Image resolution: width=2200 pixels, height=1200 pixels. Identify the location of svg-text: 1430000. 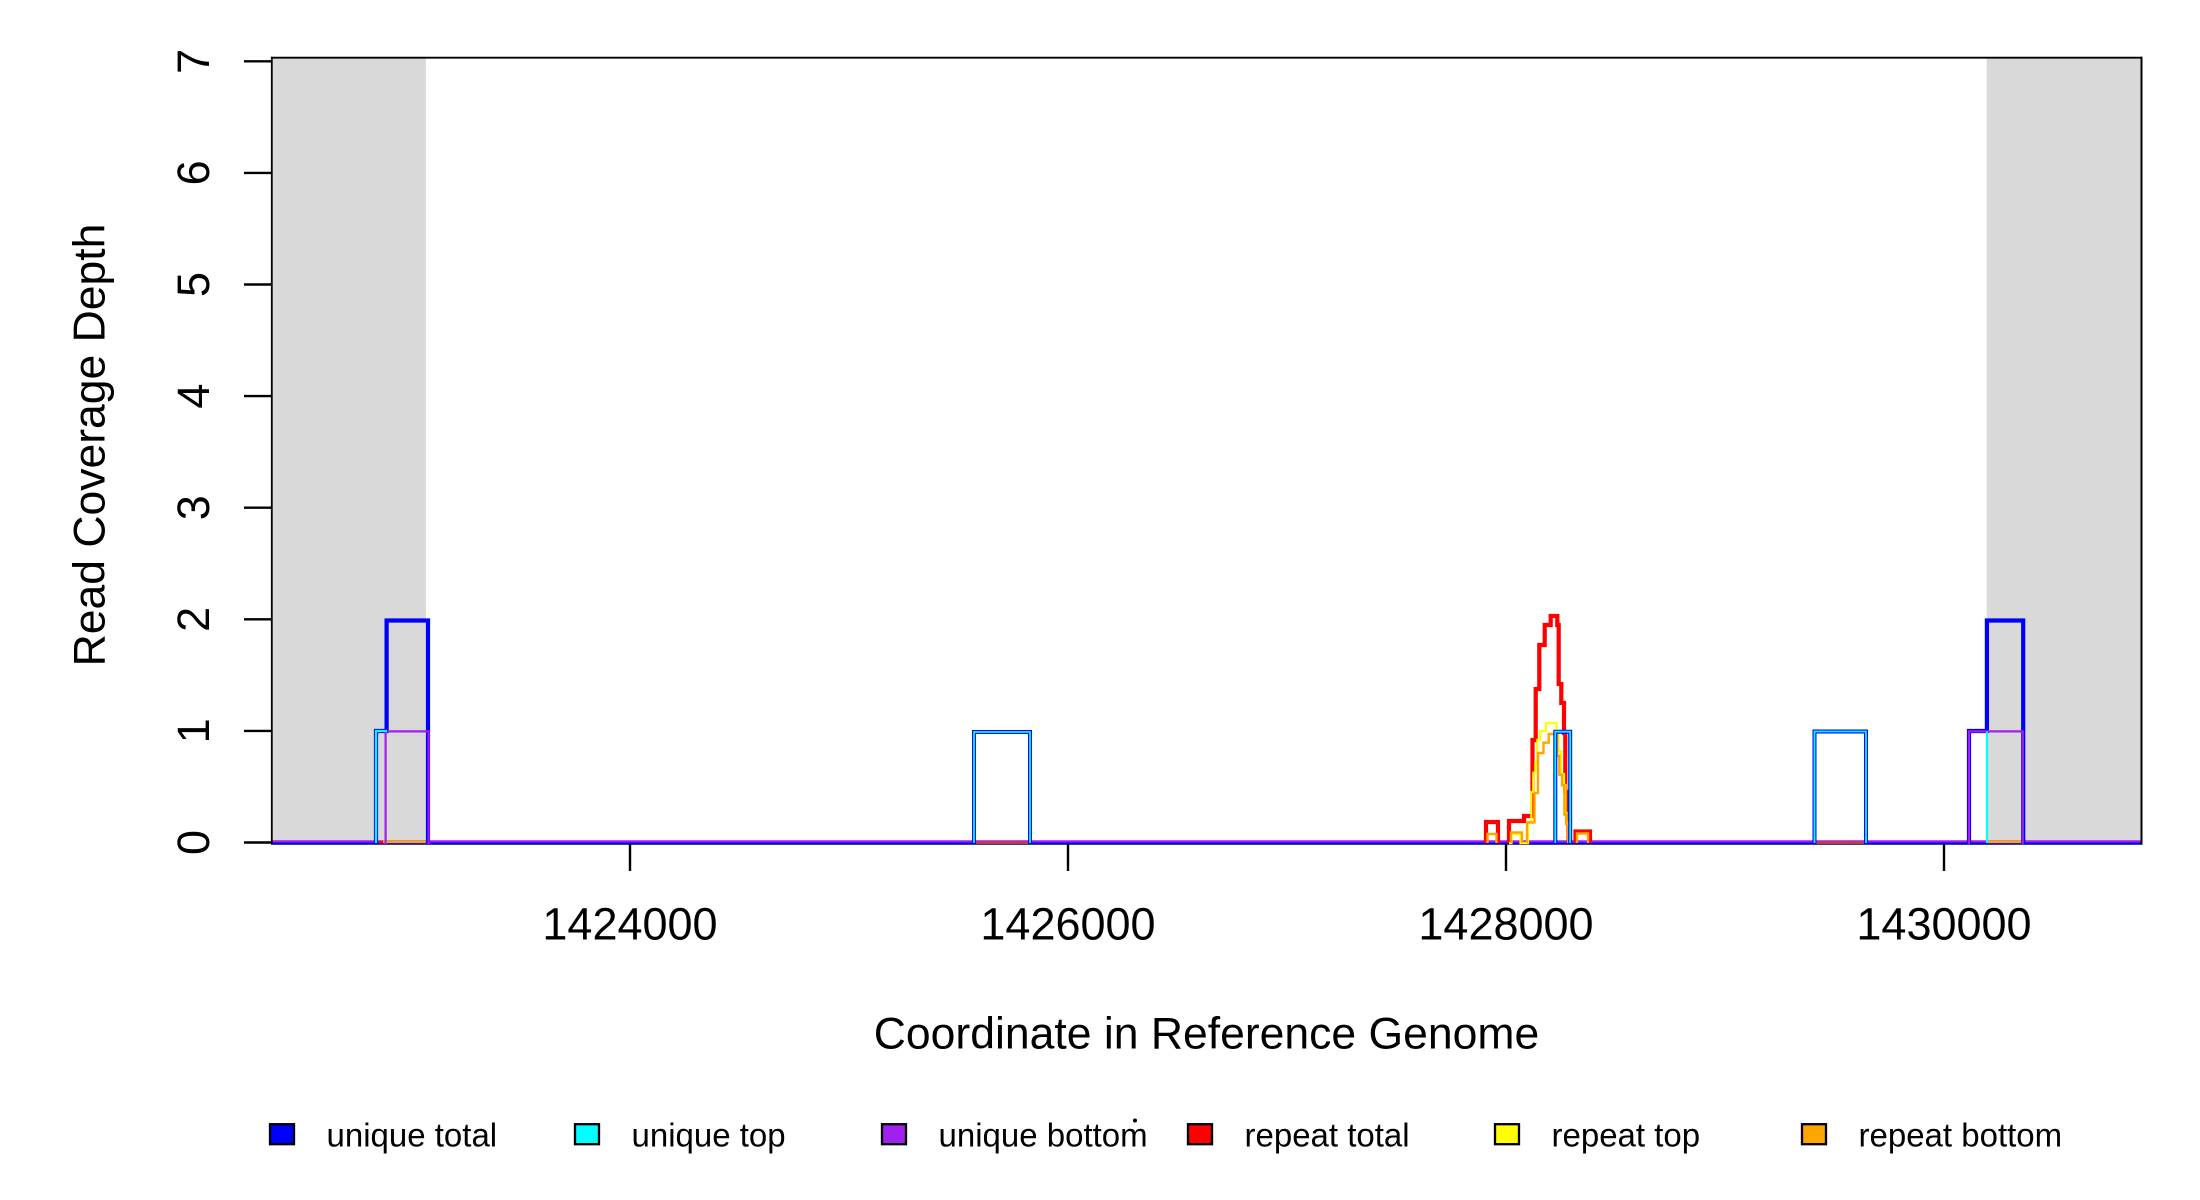
(1943, 924).